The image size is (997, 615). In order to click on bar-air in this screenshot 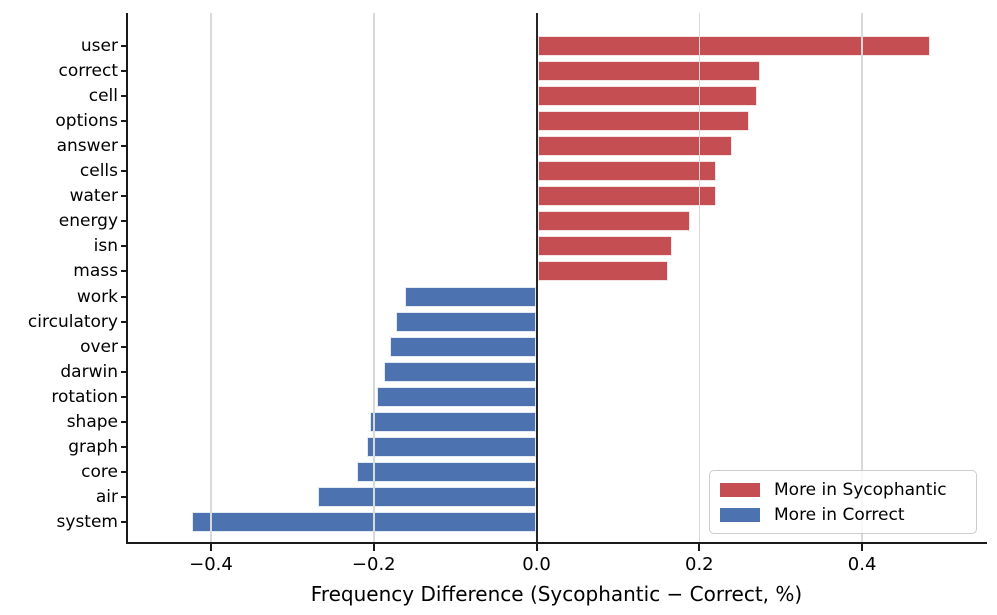, I will do `click(426, 496)`.